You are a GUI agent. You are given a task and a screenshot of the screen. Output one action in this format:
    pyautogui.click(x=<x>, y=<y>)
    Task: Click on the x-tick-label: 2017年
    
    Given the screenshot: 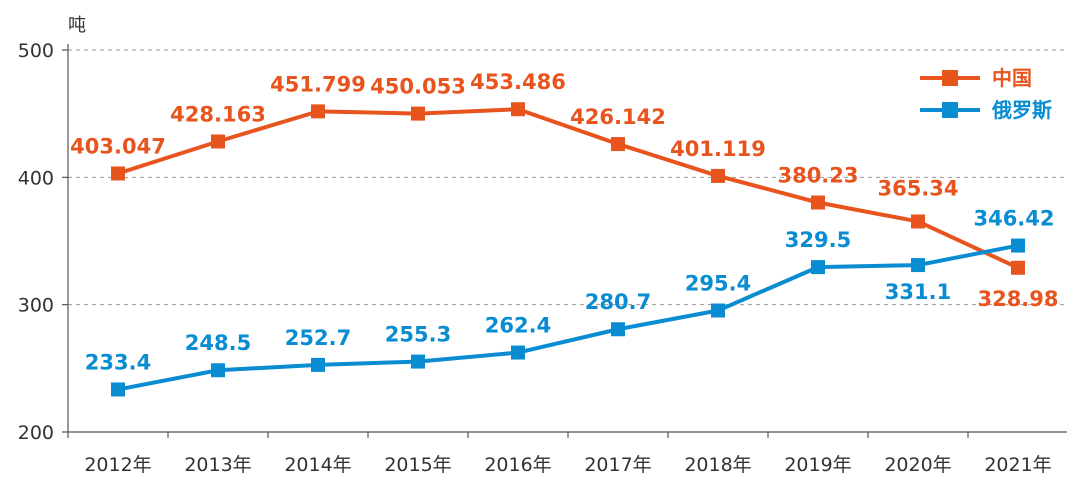 What is the action you would take?
    pyautogui.click(x=617, y=465)
    